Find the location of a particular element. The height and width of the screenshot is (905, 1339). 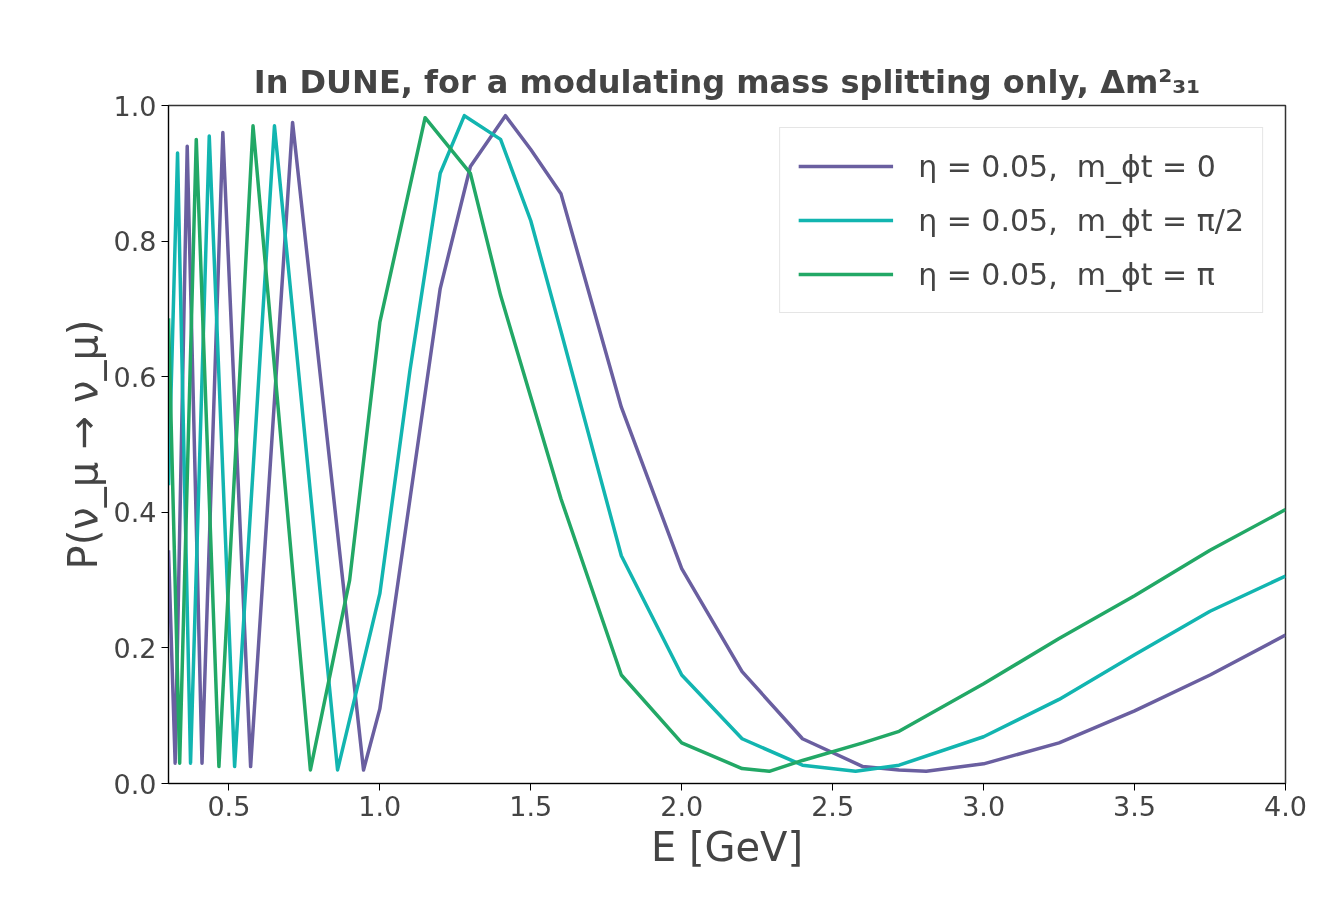

x-tick-label: 3.0 is located at coordinates (984, 806).